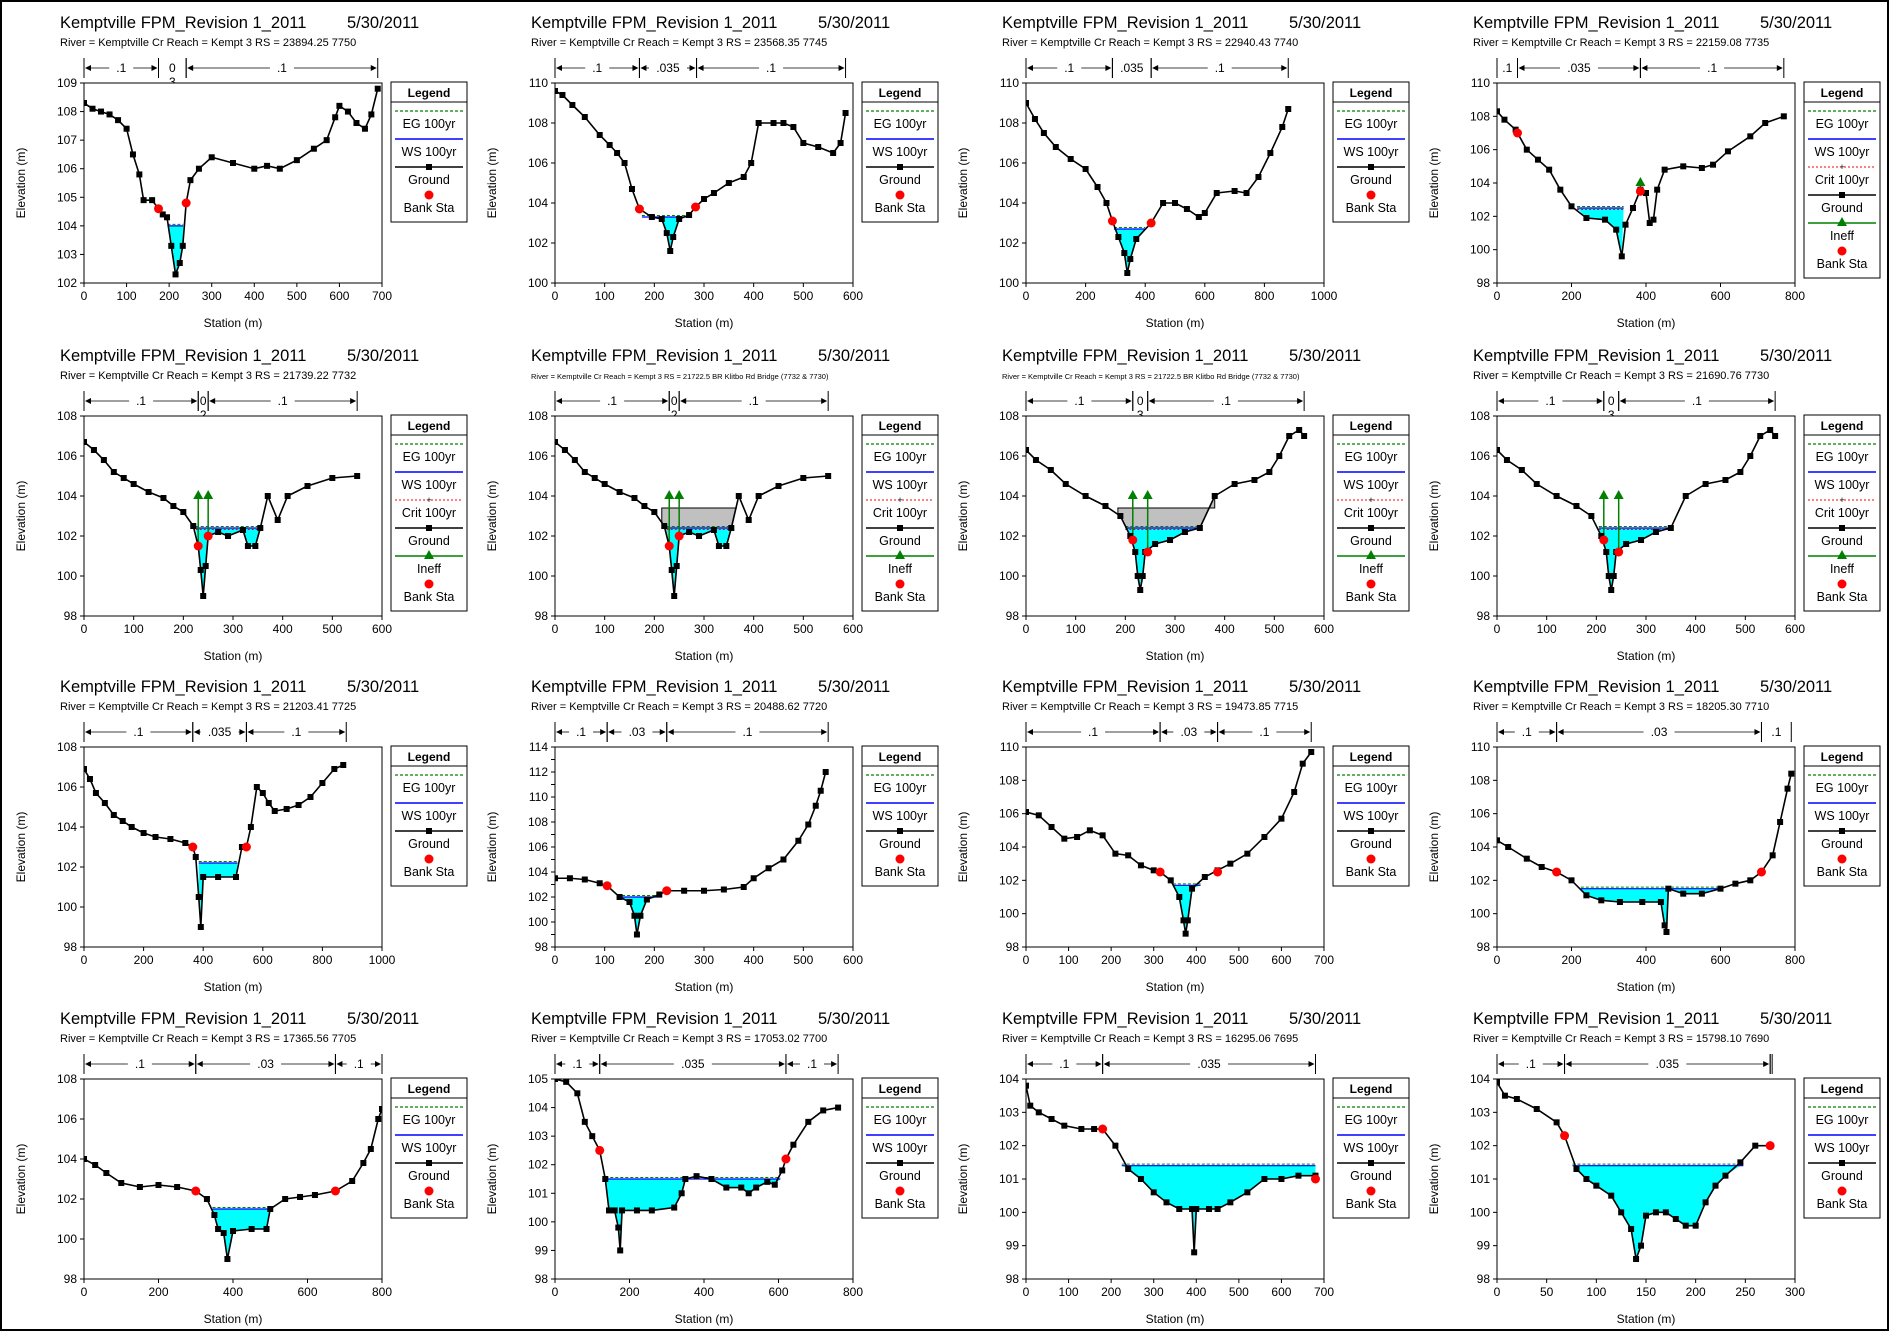 The image size is (1889, 1331). What do you see at coordinates (1517, 133) in the screenshot?
I see `bank-station` at bounding box center [1517, 133].